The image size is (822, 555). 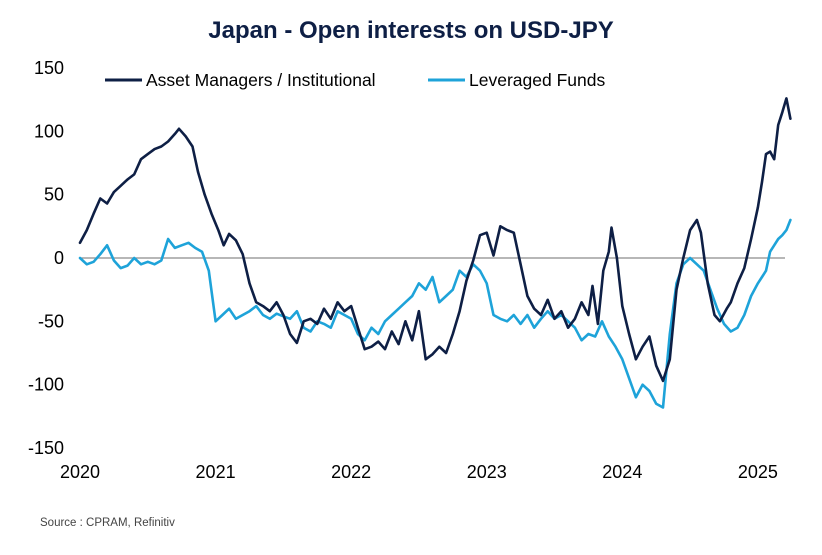 What do you see at coordinates (49, 68) in the screenshot?
I see `y-tick-label: 150` at bounding box center [49, 68].